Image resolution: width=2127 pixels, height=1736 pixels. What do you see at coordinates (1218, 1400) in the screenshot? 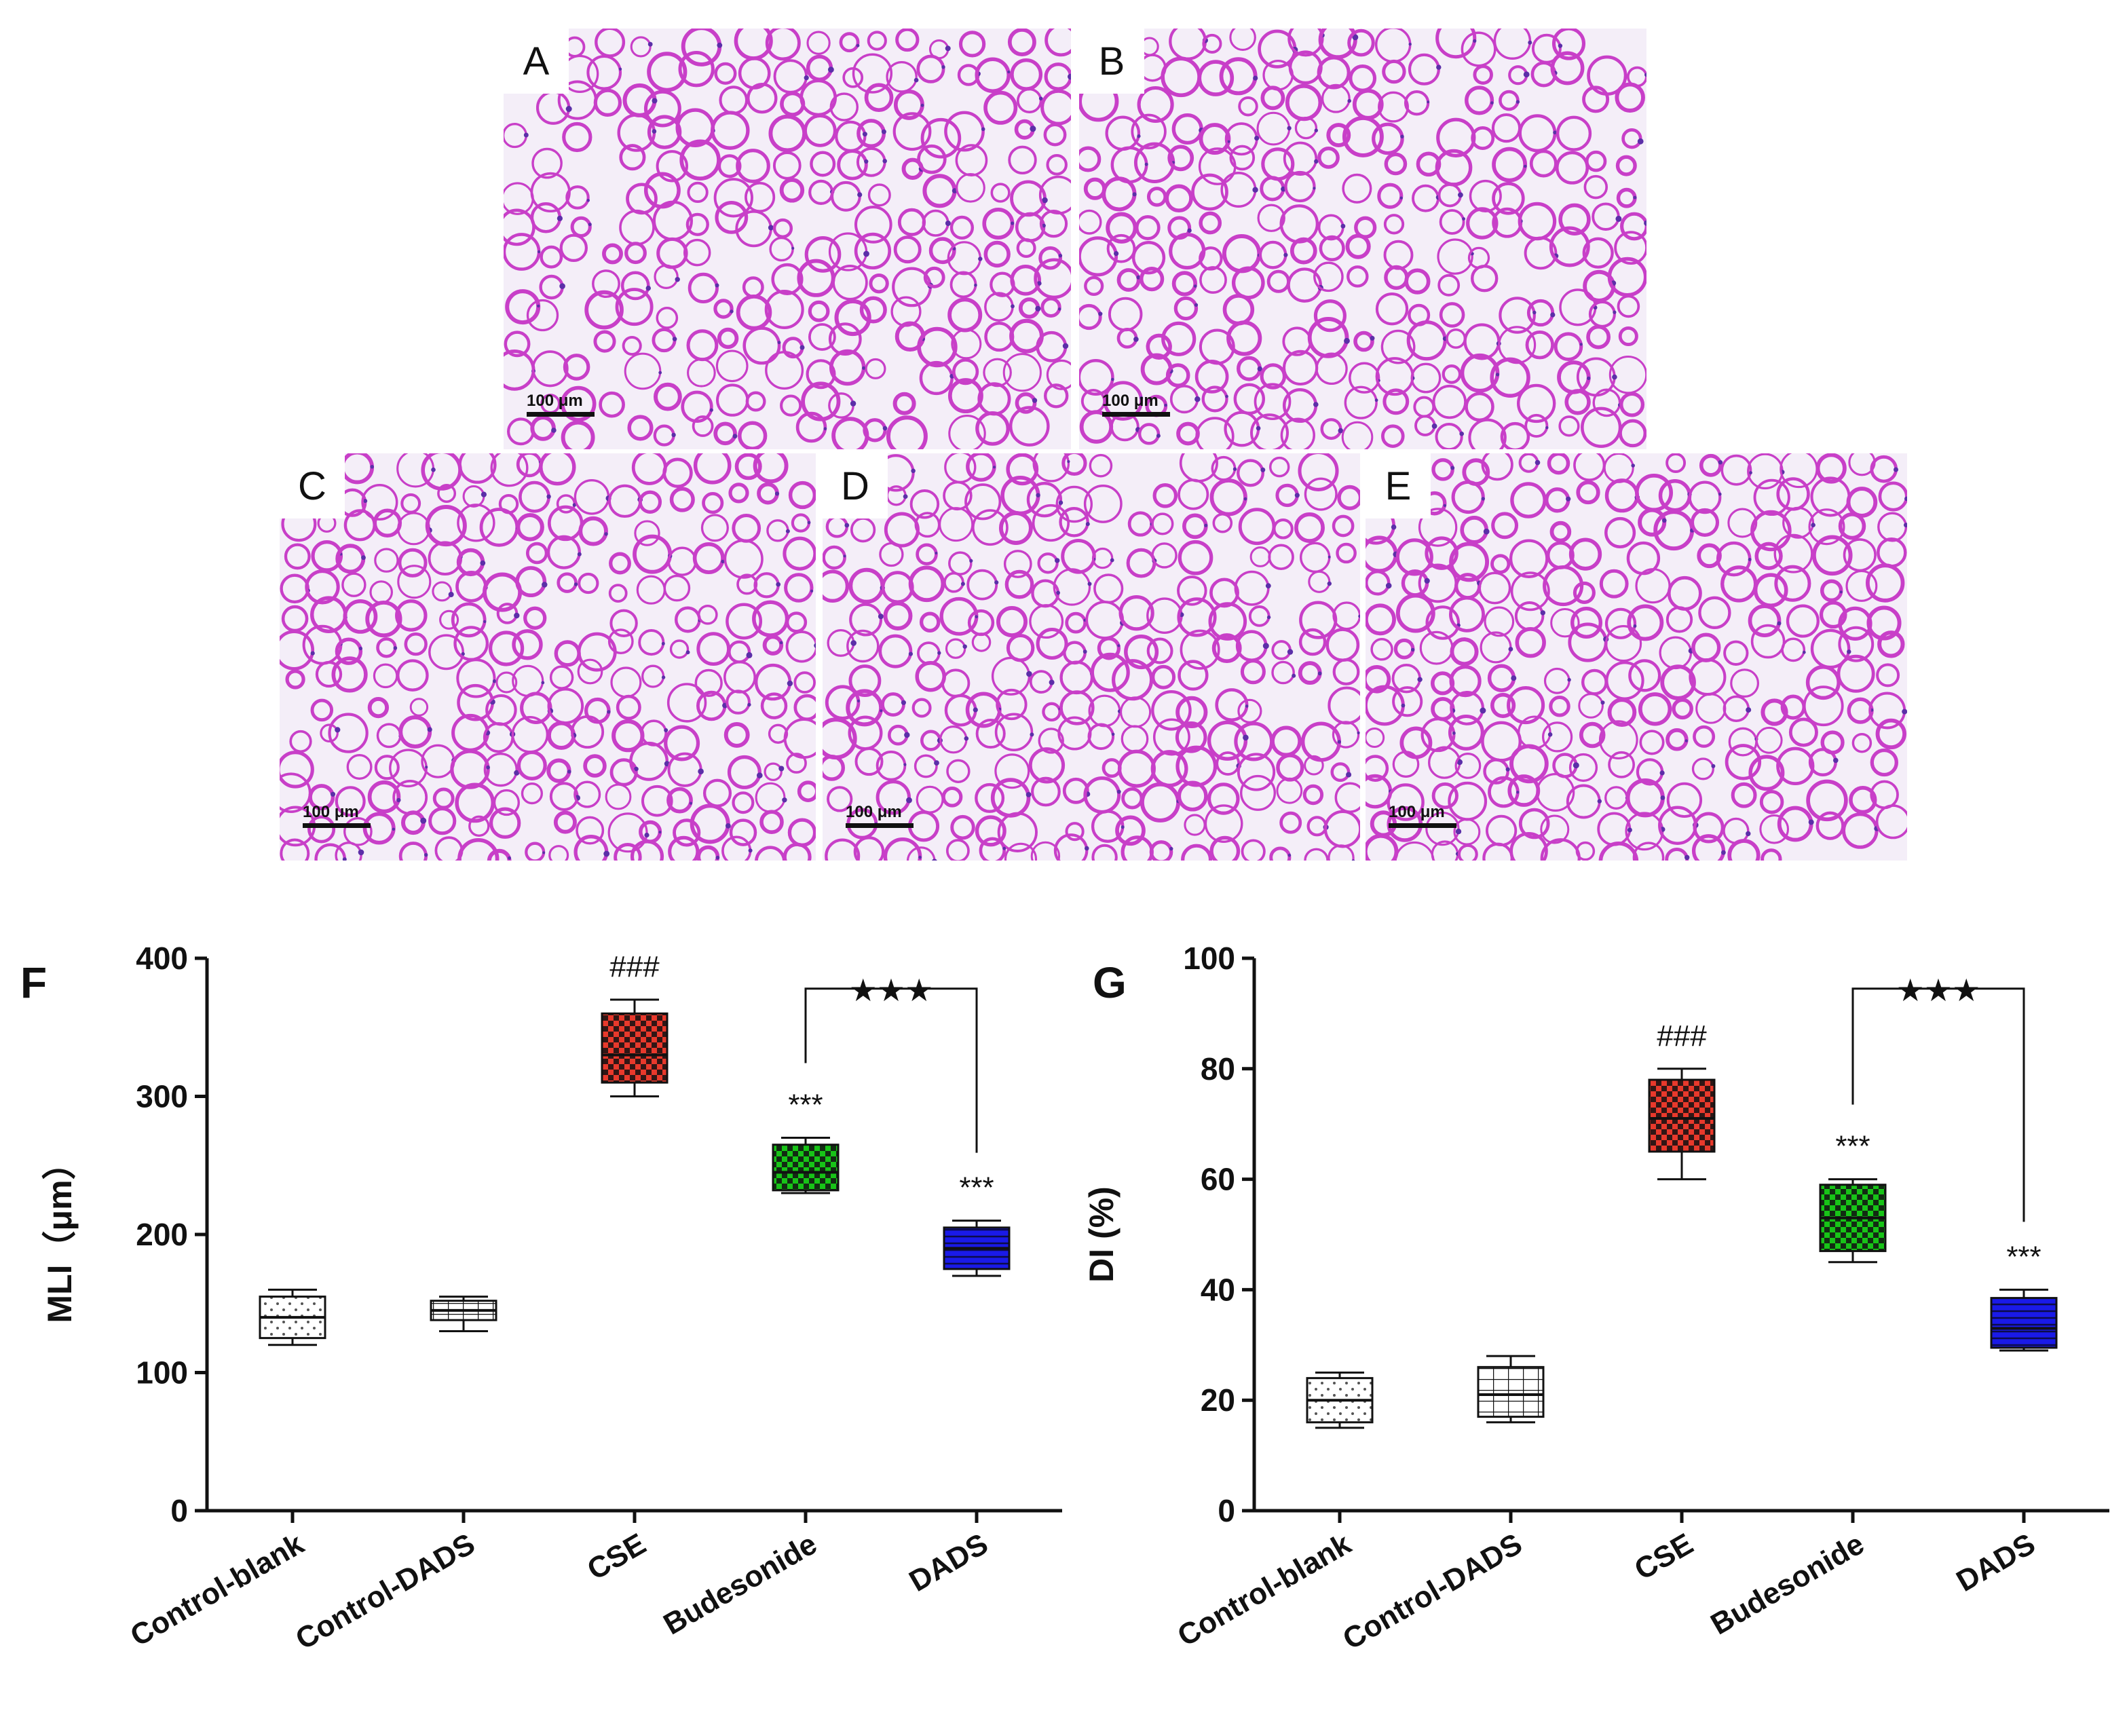
I see `y-tick-label: 20` at bounding box center [1218, 1400].